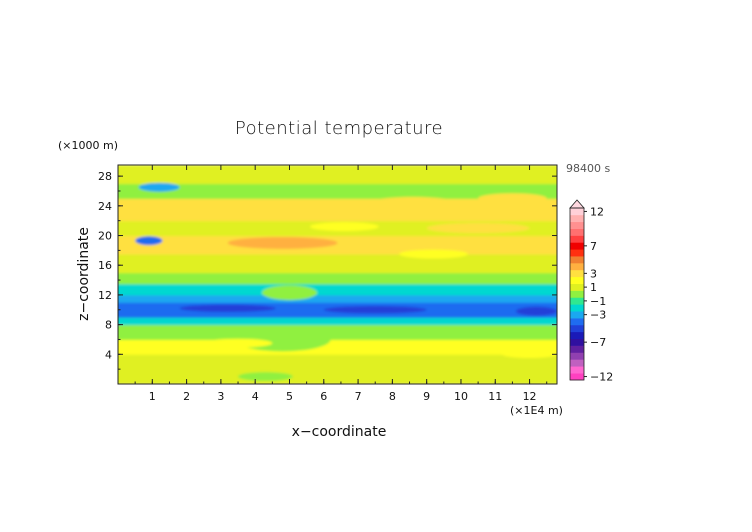 The height and width of the screenshot is (532, 752). Describe the element at coordinates (577, 204) in the screenshot. I see `colorbar-top-arrow` at that location.